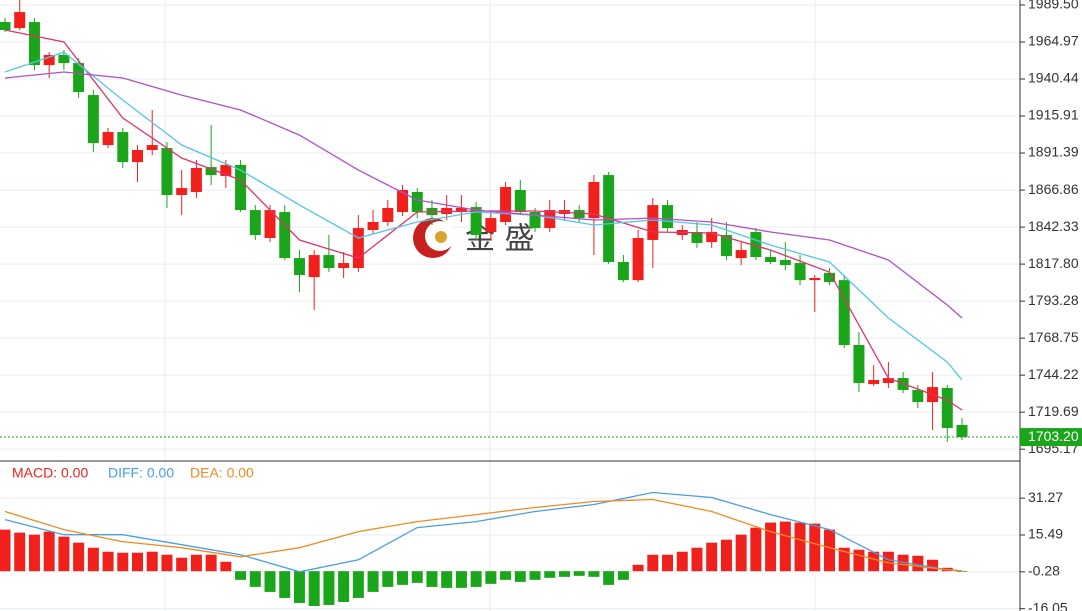  I want to click on last-price-box, so click(1051, 437).